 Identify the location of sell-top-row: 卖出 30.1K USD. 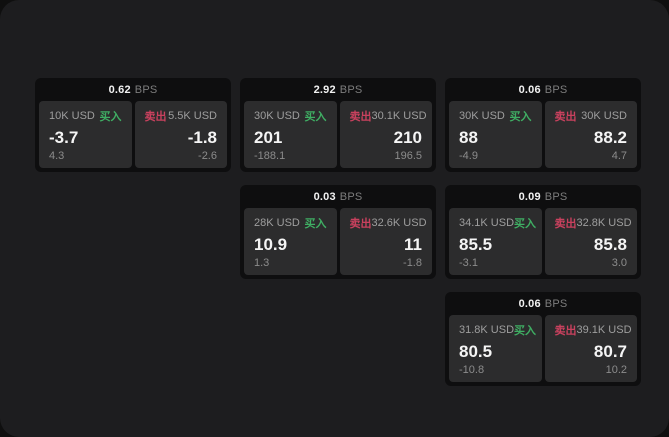
(388, 116).